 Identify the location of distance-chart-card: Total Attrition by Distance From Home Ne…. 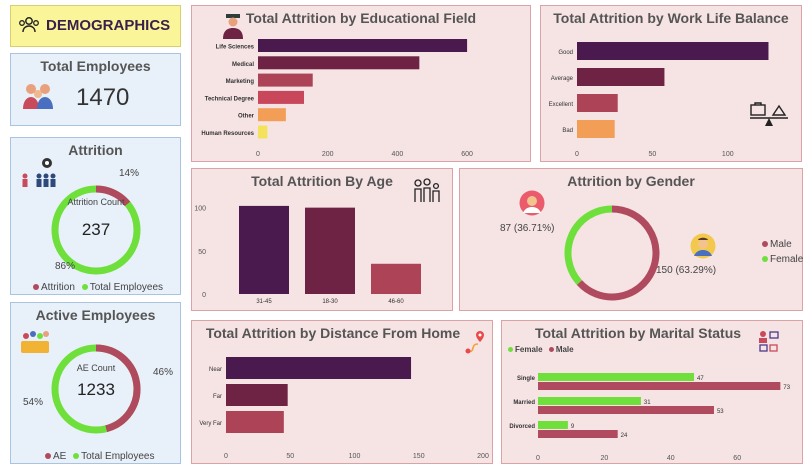
(342, 392).